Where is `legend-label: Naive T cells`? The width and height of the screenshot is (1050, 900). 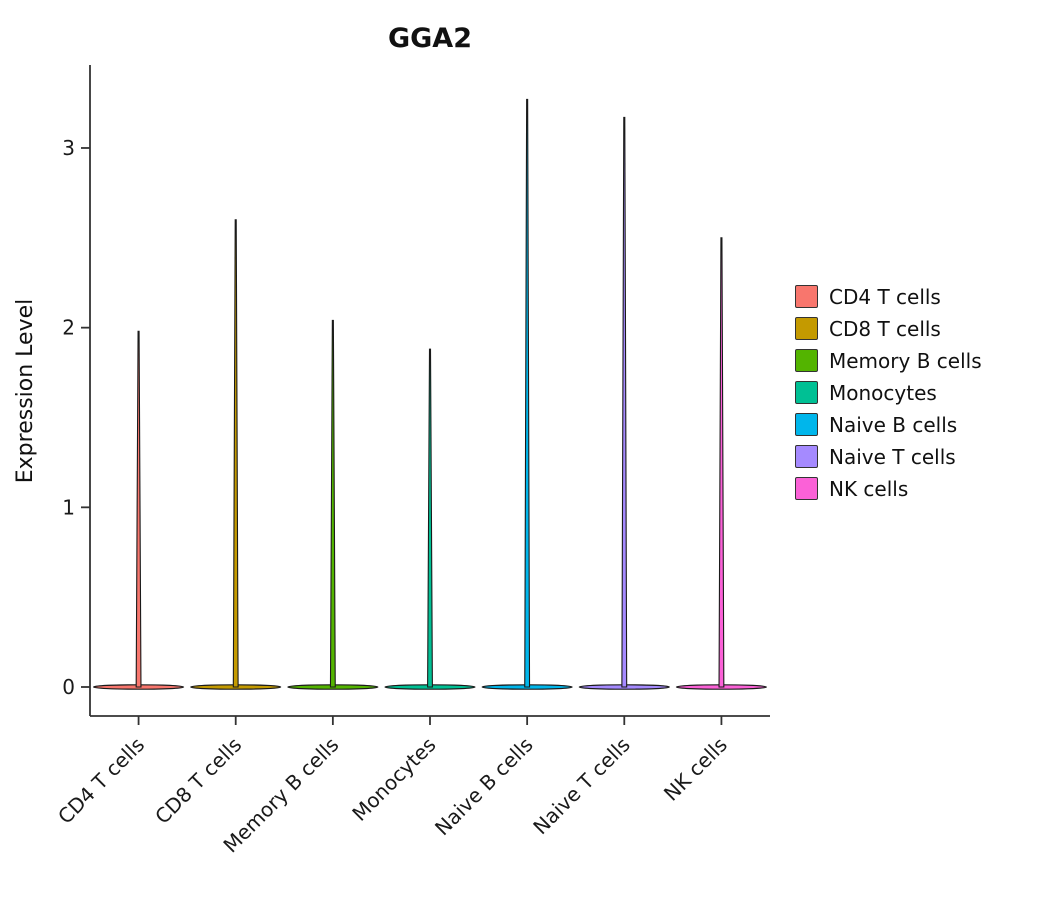
legend-label: Naive T cells is located at coordinates (892, 456).